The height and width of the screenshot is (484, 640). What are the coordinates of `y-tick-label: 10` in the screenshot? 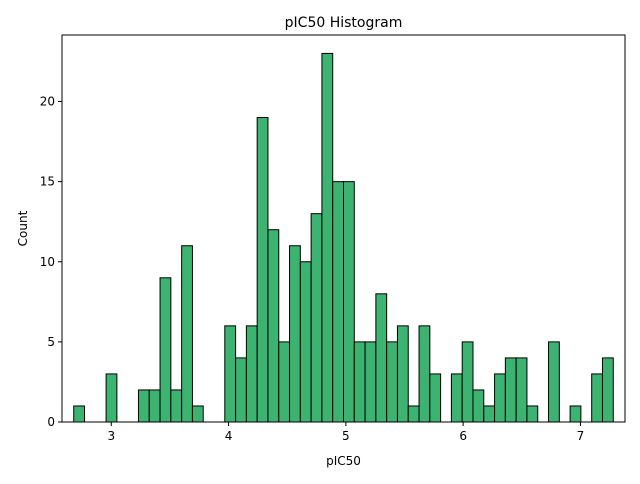 It's located at (47, 262).